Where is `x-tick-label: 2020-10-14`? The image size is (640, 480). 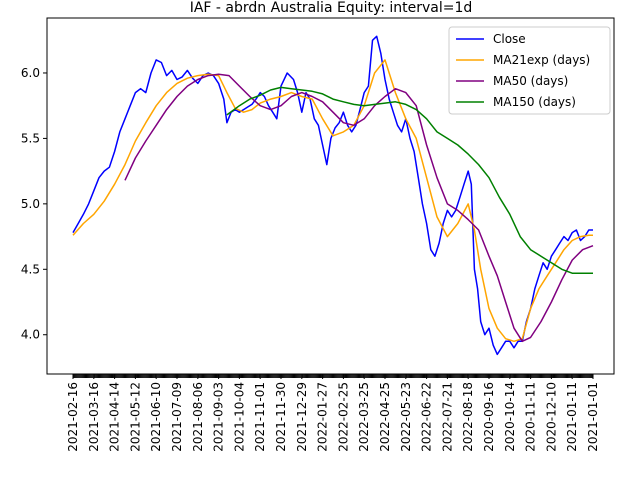
x-tick-label: 2020-10-14 is located at coordinates (510, 417).